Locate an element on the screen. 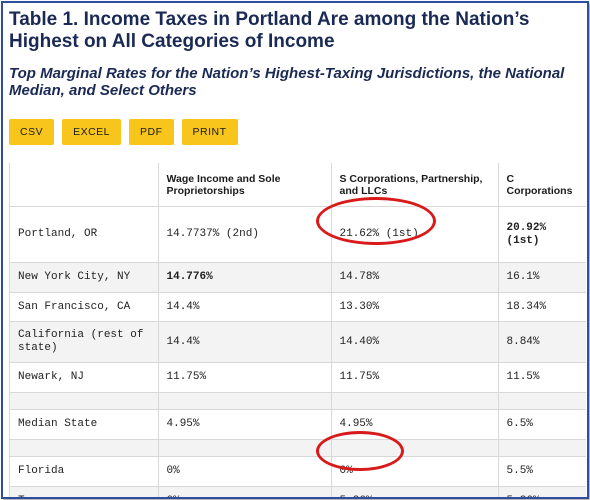 The image size is (590, 500). row-wage-rate: 14.7737% (2nd) is located at coordinates (245, 234).